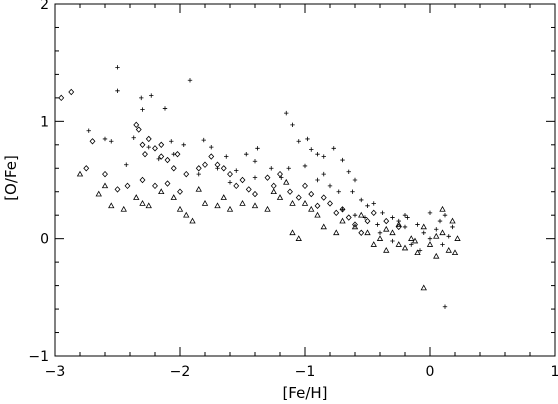  What do you see at coordinates (180, 372) in the screenshot?
I see `x-tick-label: −2` at bounding box center [180, 372].